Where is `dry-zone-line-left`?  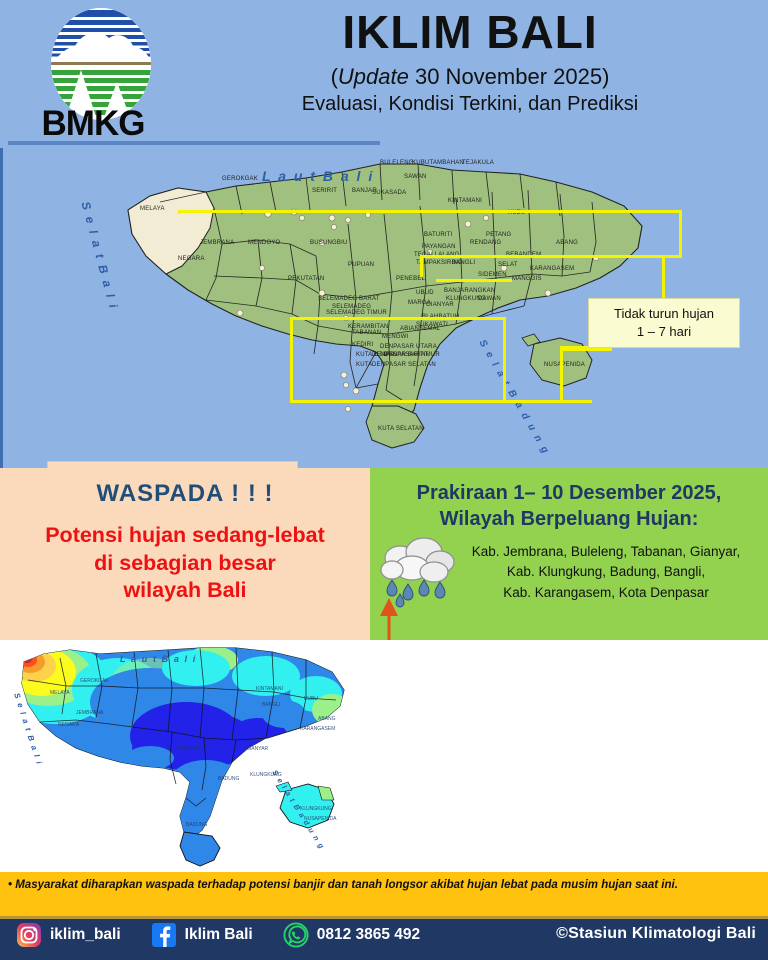 dry-zone-line-left is located at coordinates (179, 212).